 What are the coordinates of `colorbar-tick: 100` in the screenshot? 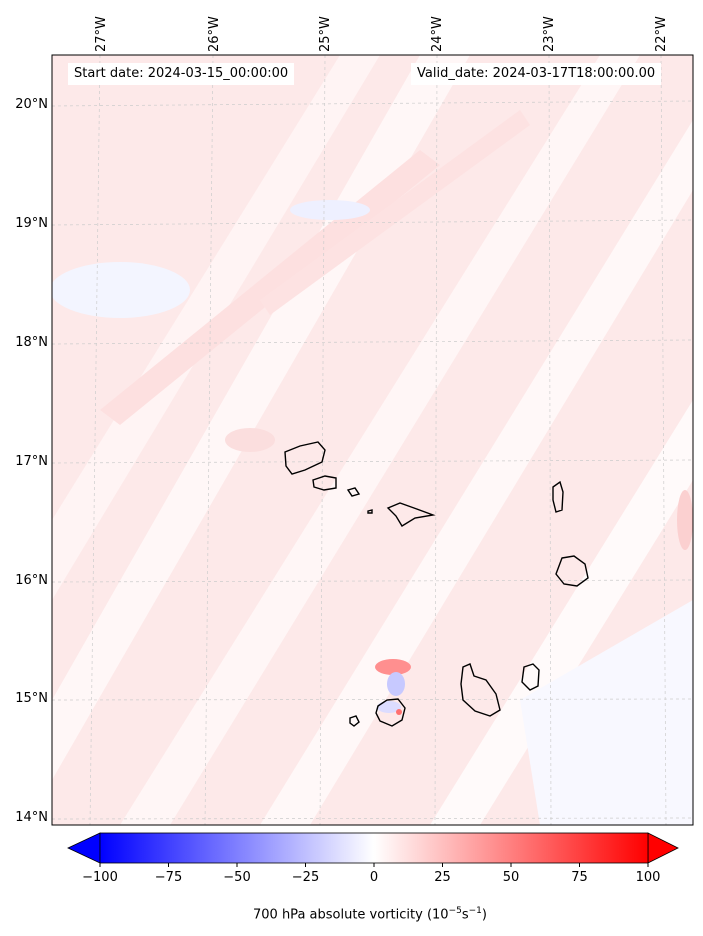 It's located at (648, 877).